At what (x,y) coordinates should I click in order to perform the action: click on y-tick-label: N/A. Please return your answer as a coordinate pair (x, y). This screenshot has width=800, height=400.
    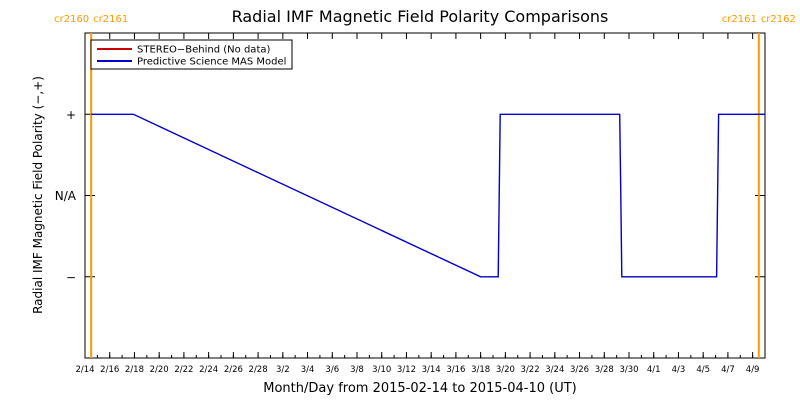
    Looking at the image, I should click on (66, 196).